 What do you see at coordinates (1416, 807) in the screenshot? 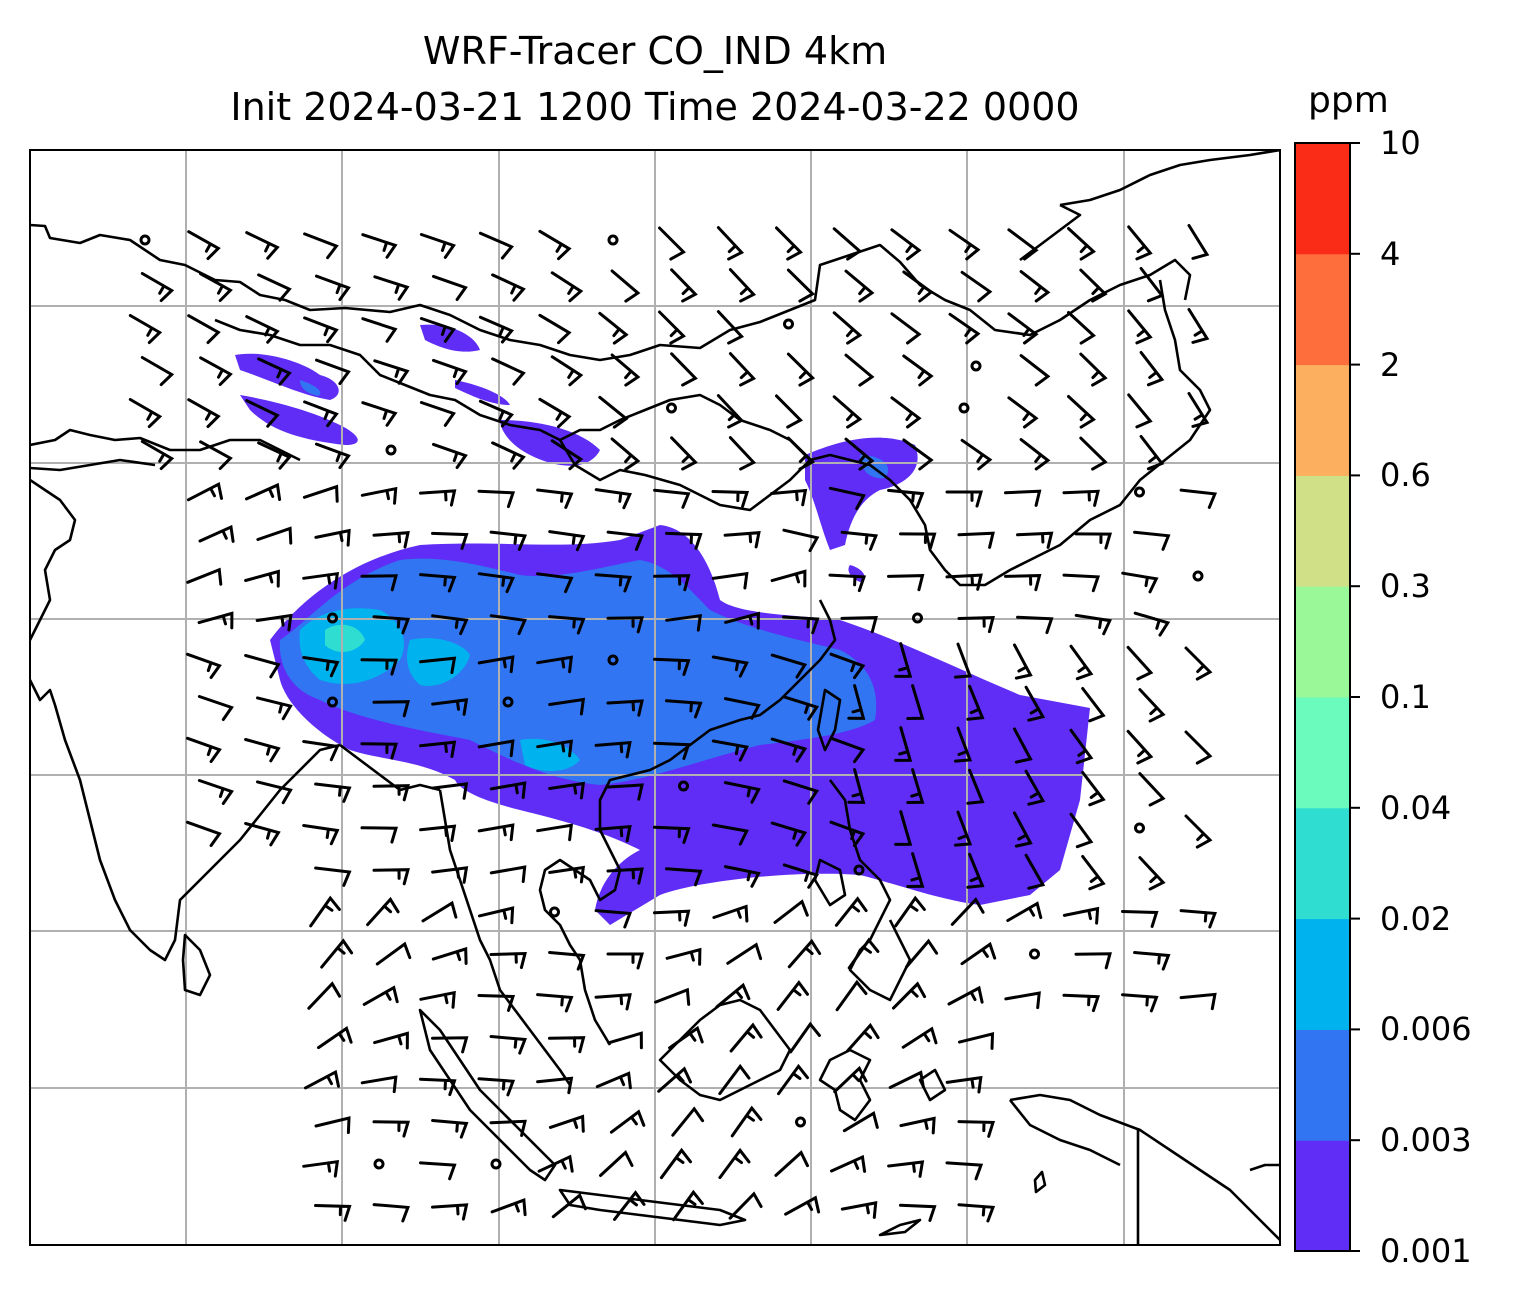
I see `colorbar-tick-label: 0.04` at bounding box center [1416, 807].